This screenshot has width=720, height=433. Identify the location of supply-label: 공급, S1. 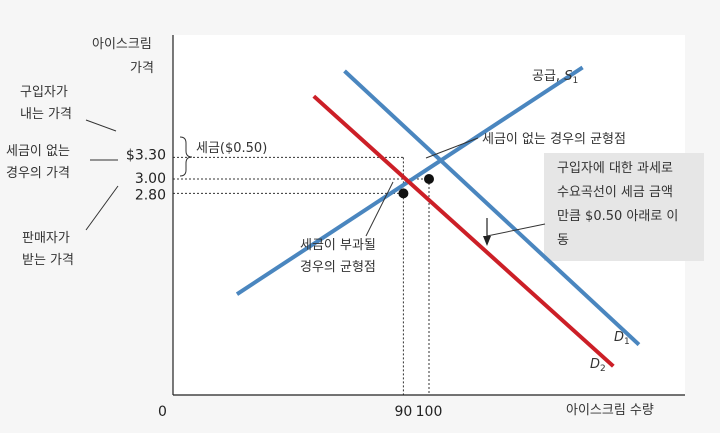
(555, 77).